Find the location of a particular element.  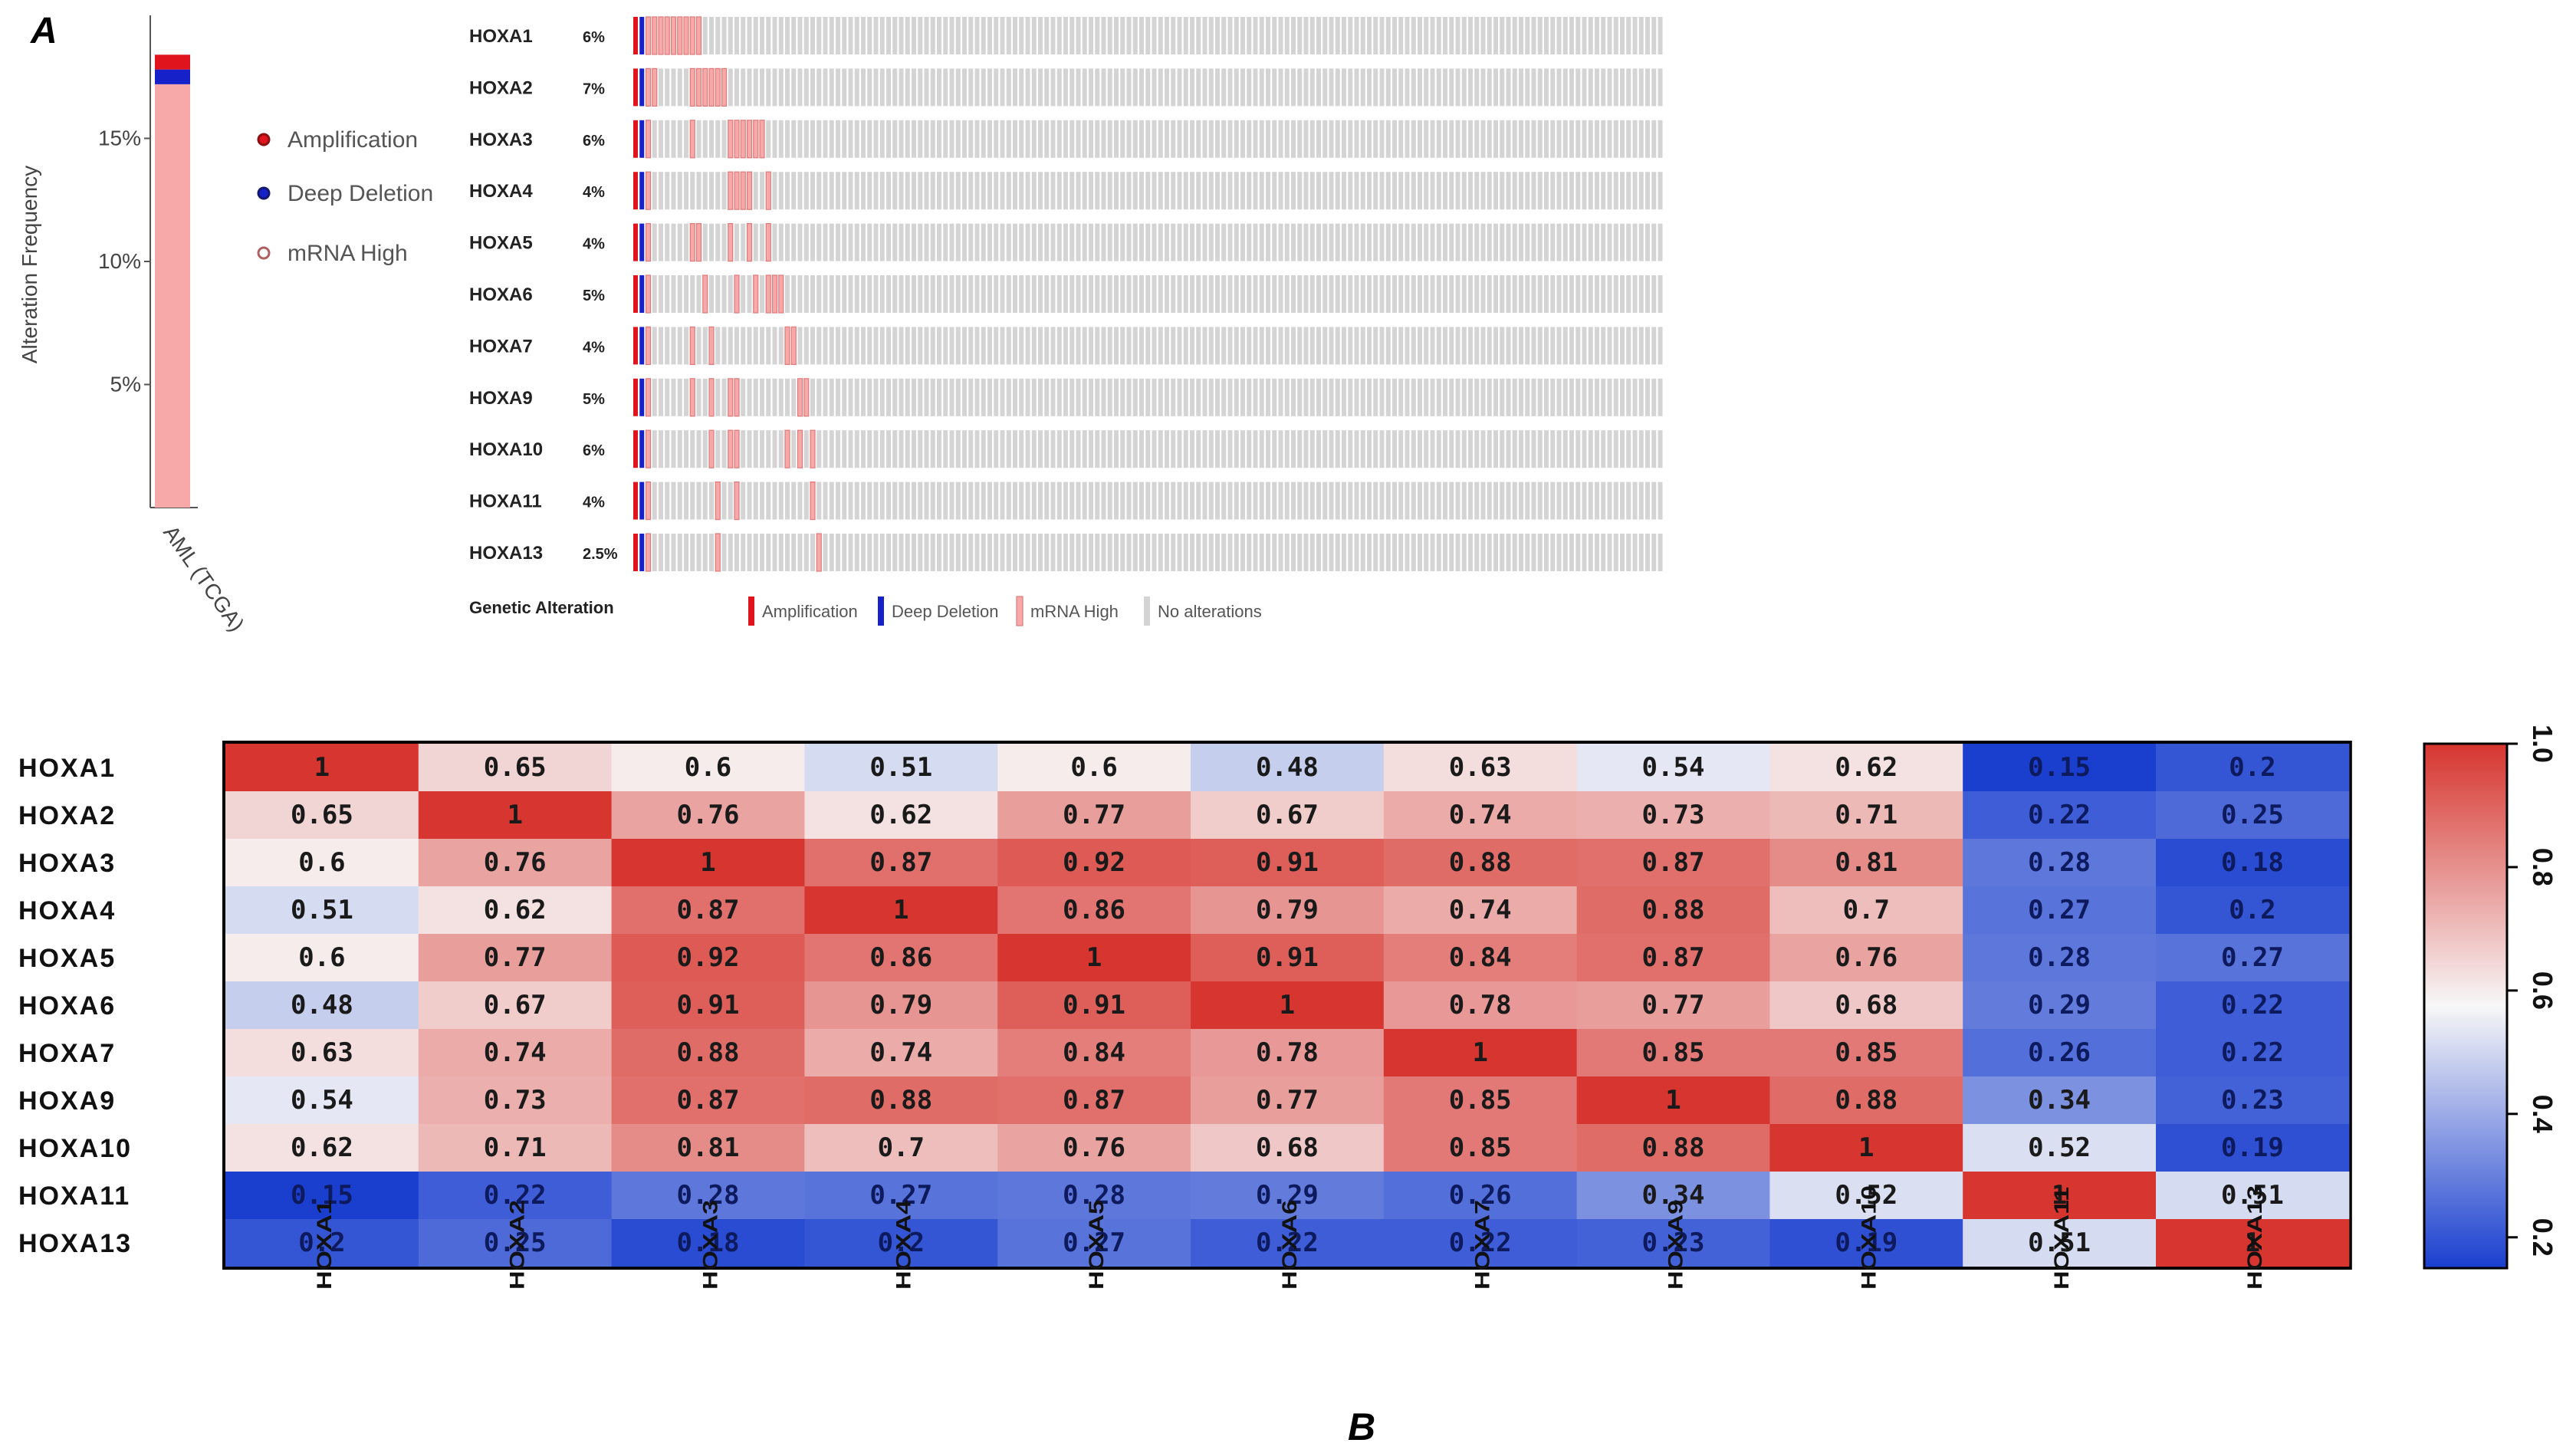

heatmap-value: 0.27 is located at coordinates (2252, 957).